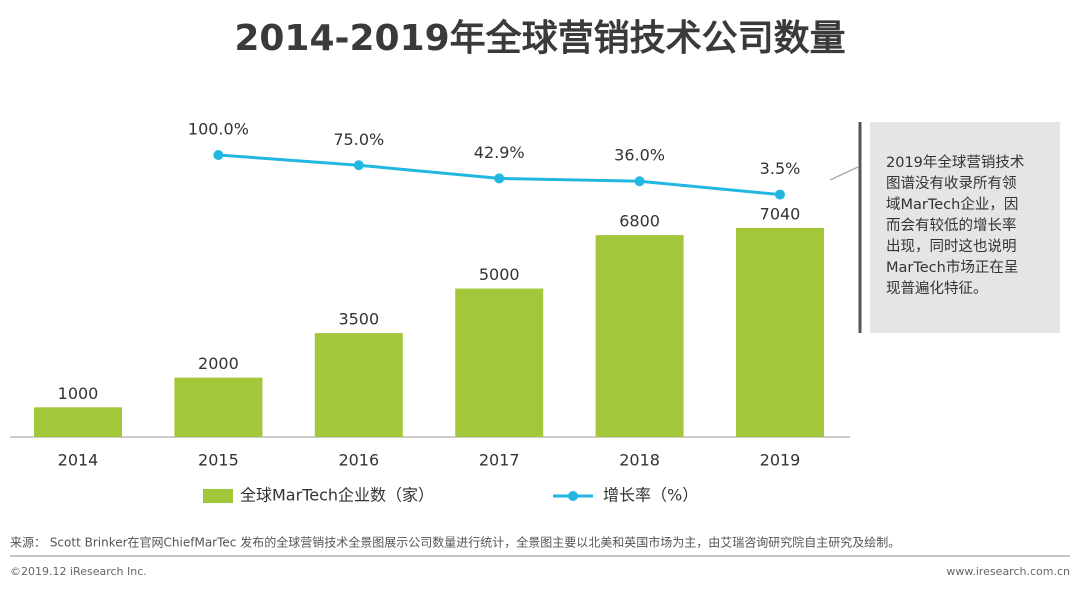 The height and width of the screenshot is (591, 1080). Describe the element at coordinates (639, 221) in the screenshot. I see `bar-value-label: 6800` at that location.